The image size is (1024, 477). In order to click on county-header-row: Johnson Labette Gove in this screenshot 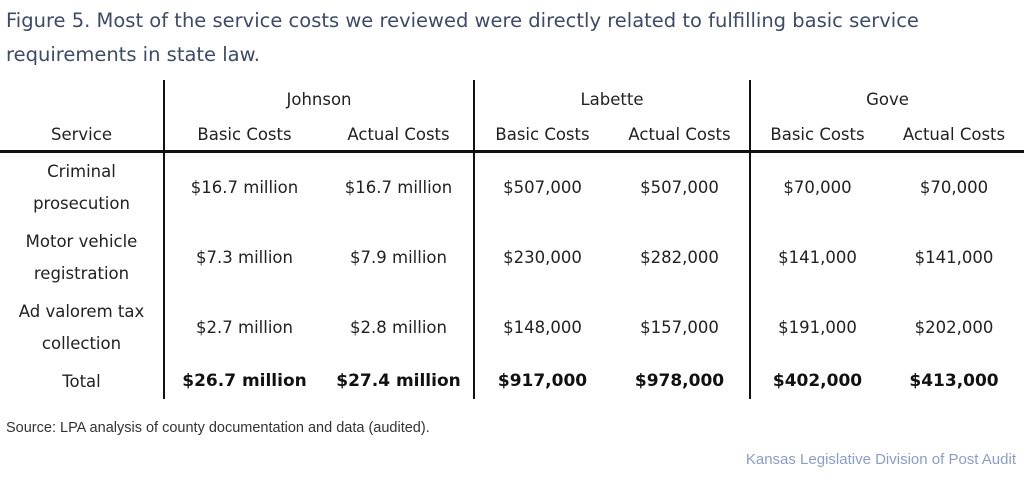, I will do `click(512, 99)`.